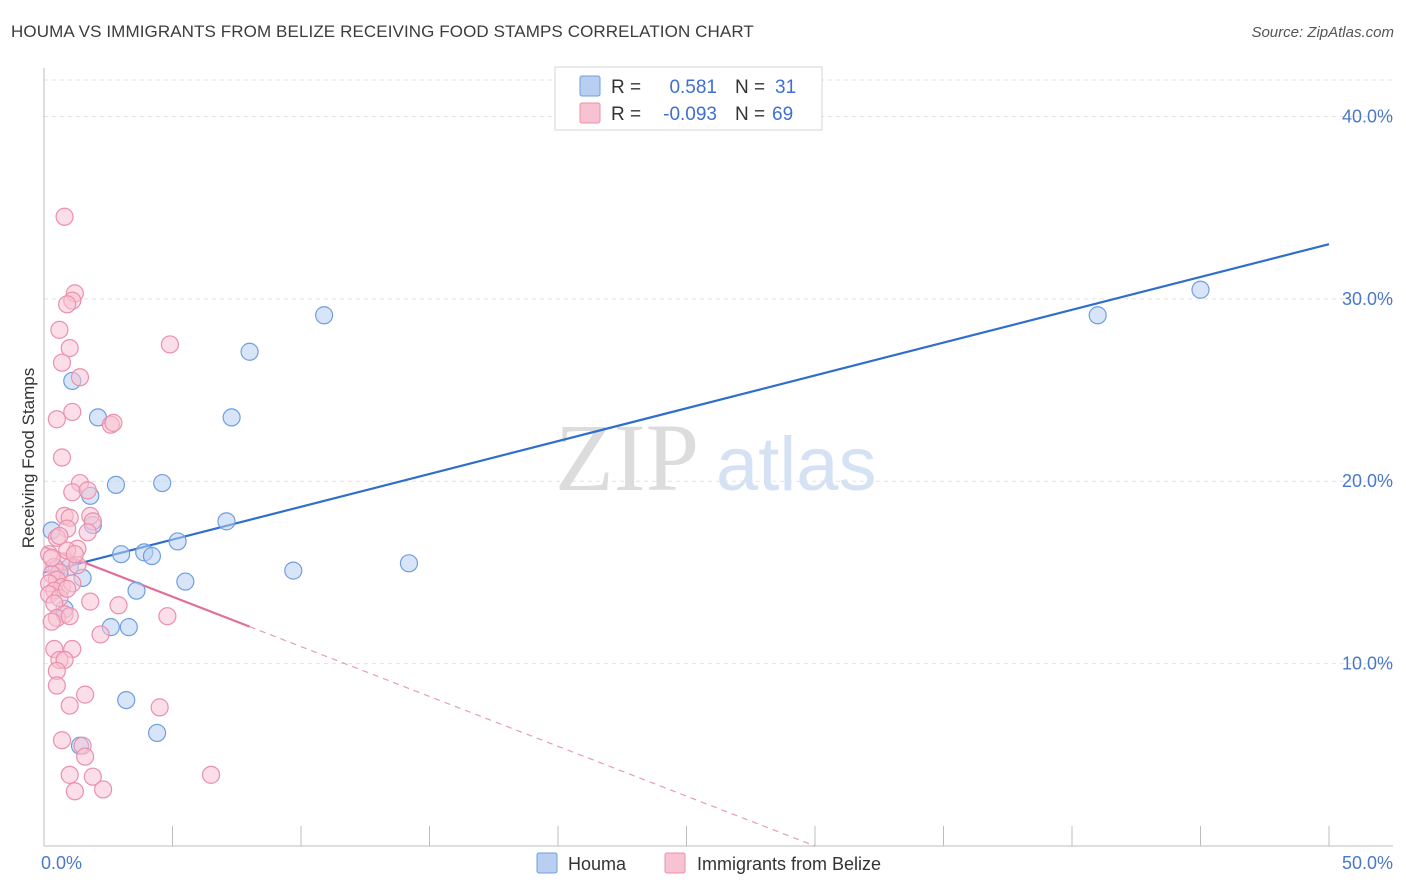 This screenshot has width=1406, height=892. I want to click on x-tick-label-0: 0.0%, so click(61, 863).